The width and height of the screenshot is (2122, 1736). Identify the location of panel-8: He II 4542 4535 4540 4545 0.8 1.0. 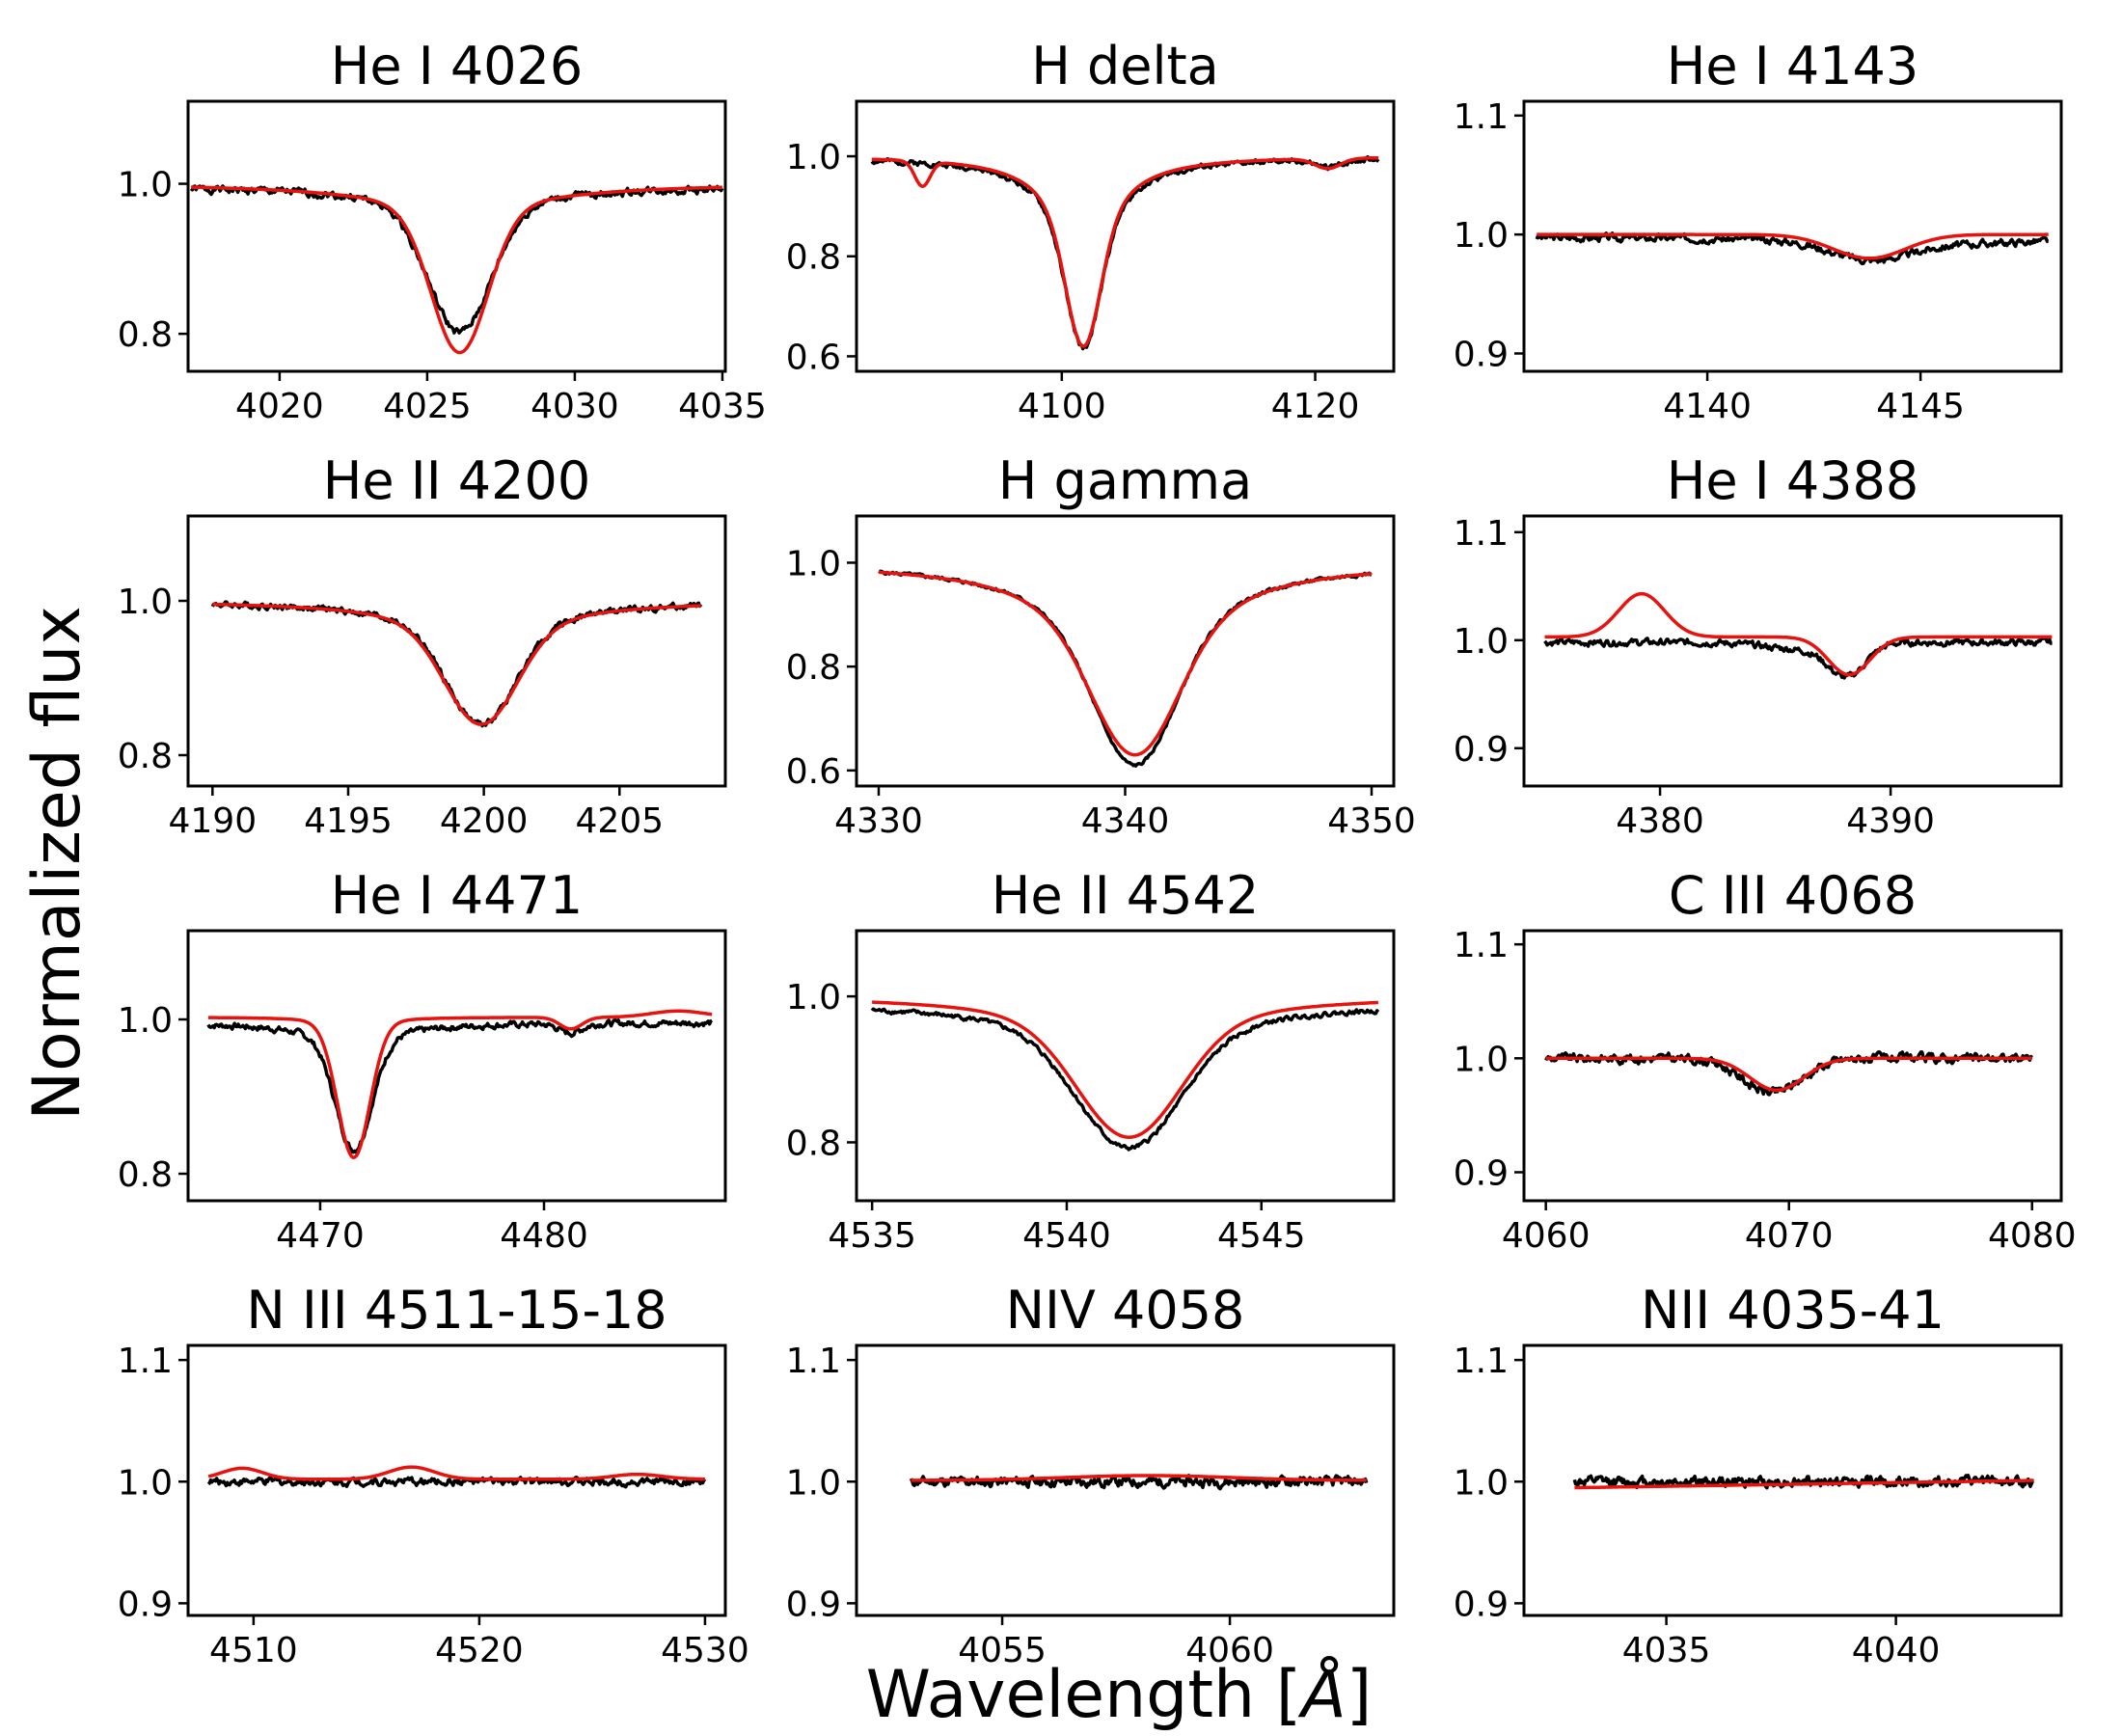
(1091, 1061).